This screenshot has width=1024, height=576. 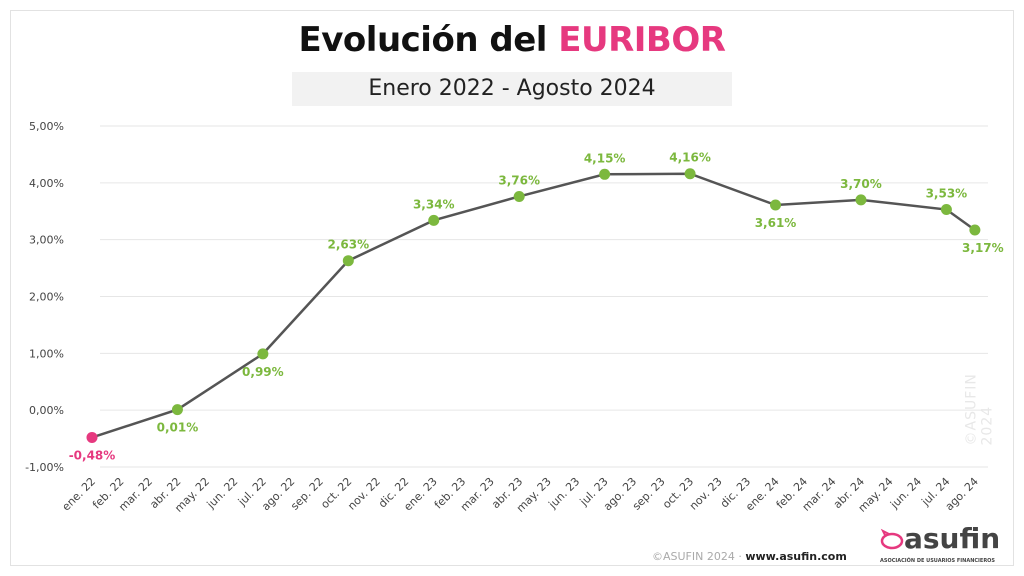 What do you see at coordinates (46, 410) in the screenshot?
I see `y-tick-label: 0,00%` at bounding box center [46, 410].